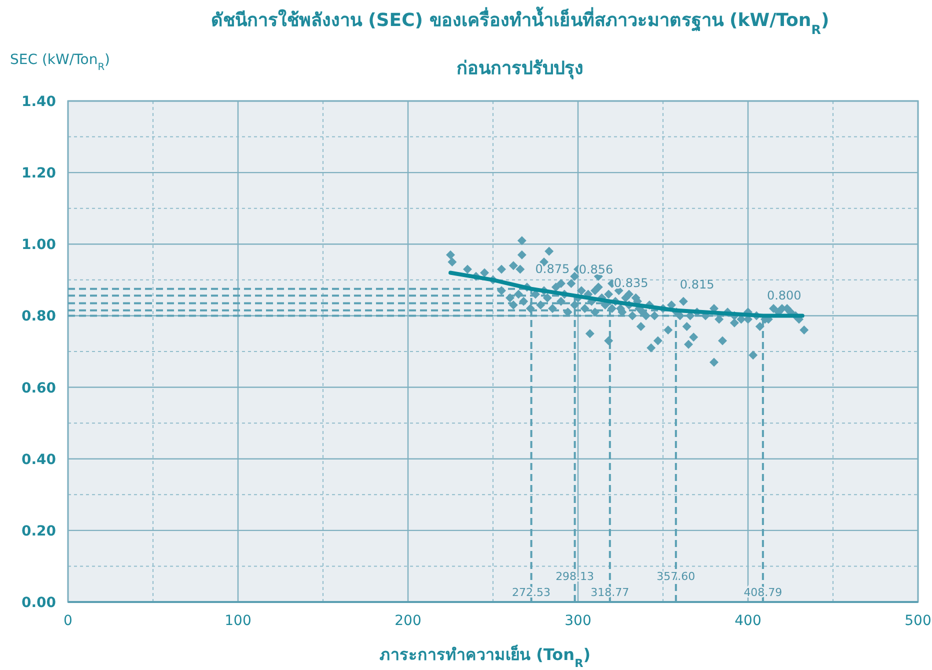 This screenshot has height=670, width=932. Describe the element at coordinates (610, 592) in the screenshot. I see `ref-line-label: 318.77` at that location.